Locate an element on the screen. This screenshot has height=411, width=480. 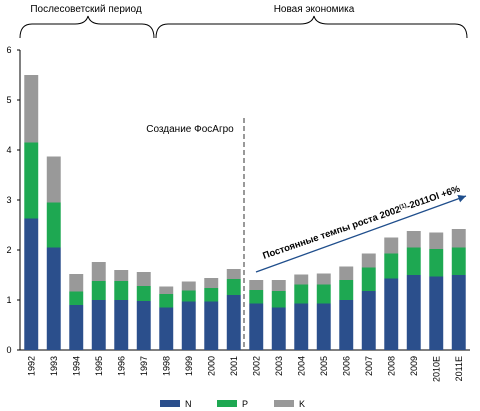
bar-segment-k-2010e is located at coordinates (436, 240).